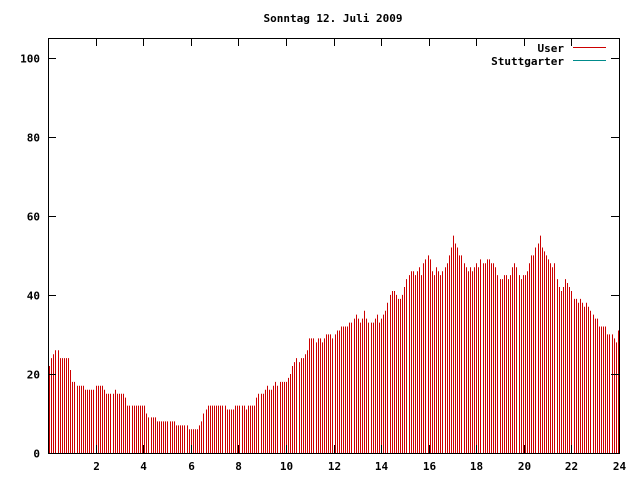  I want to click on y-tick-label: 20, so click(33, 375).